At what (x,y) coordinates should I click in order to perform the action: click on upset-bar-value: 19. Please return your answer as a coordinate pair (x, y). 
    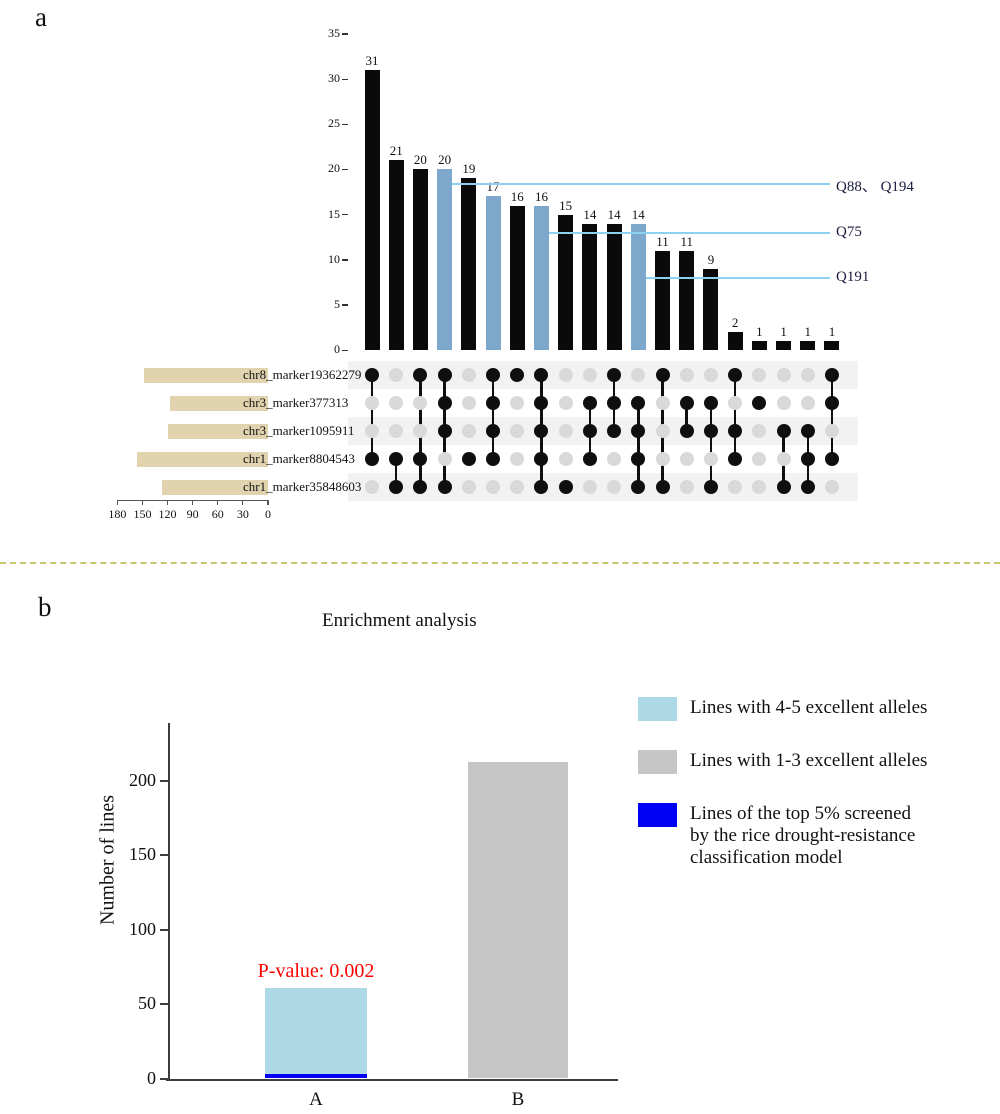
    Looking at the image, I should click on (469, 169).